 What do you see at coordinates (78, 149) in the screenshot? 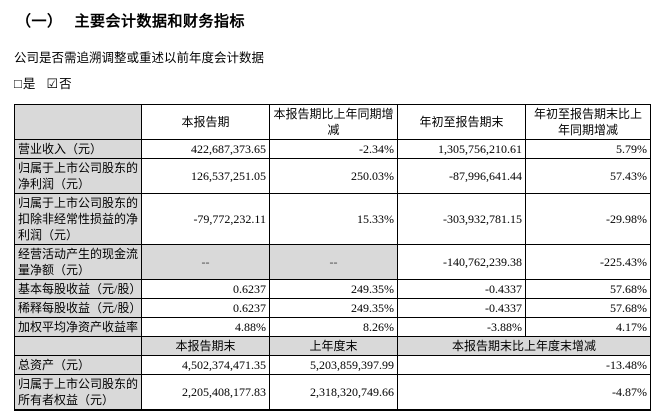
I see `row-label: 营业收入（元）` at bounding box center [78, 149].